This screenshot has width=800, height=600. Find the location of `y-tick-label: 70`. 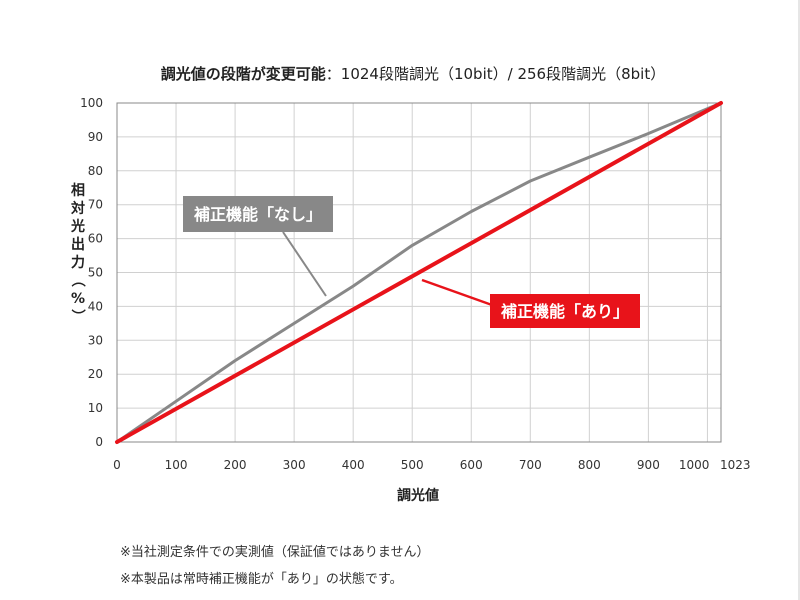

y-tick-label: 70 is located at coordinates (95, 205).